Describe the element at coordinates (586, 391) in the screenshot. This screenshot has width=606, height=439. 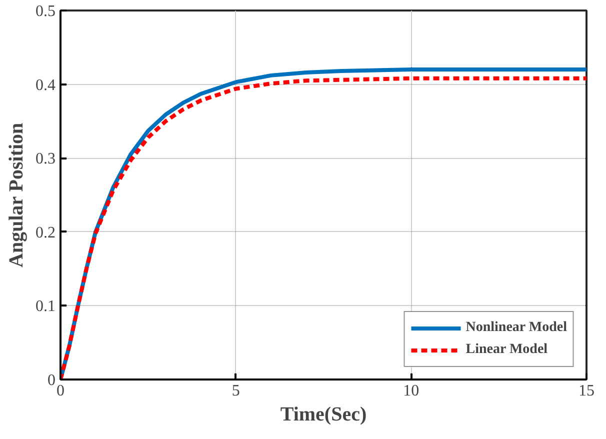
I see `x-tick-label: 15` at that location.